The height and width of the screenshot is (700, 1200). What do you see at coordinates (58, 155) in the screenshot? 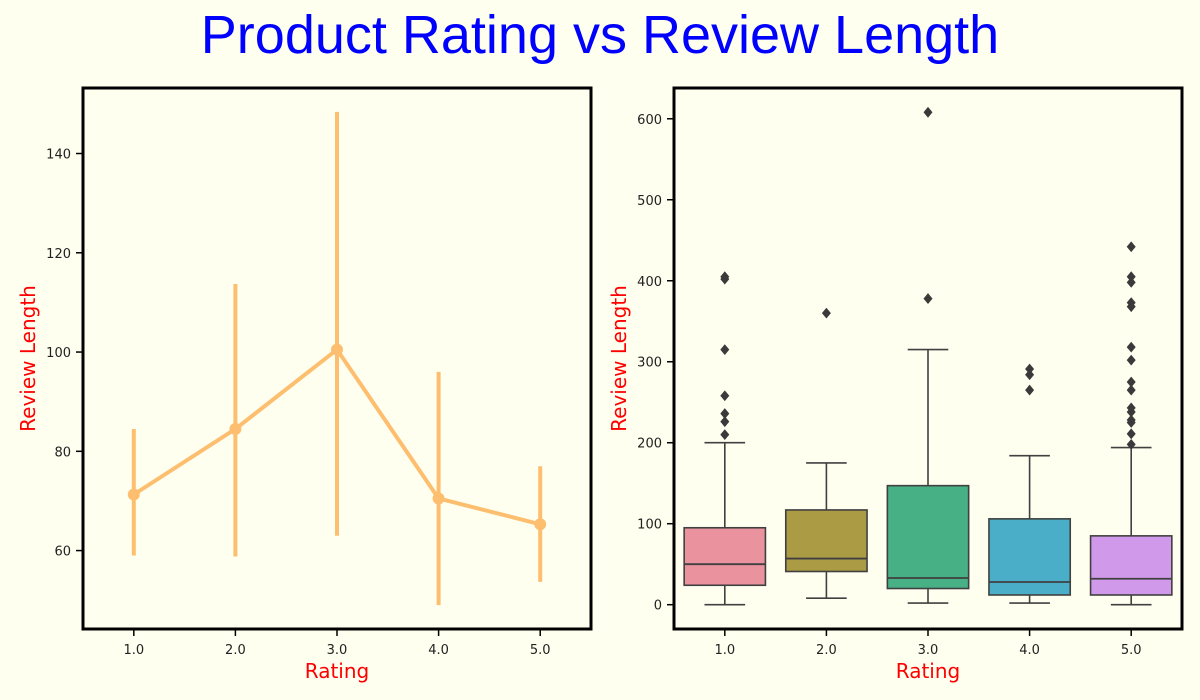
I see `pointplot-y-tick-label: 140` at bounding box center [58, 155].